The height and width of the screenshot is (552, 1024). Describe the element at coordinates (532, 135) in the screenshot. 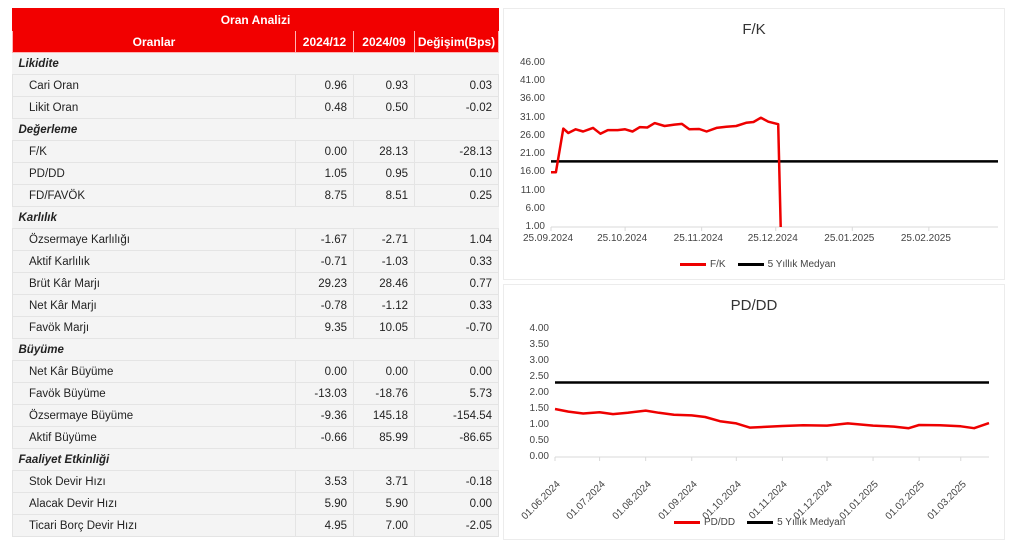

I see `y-tick-label: 26.00` at that location.